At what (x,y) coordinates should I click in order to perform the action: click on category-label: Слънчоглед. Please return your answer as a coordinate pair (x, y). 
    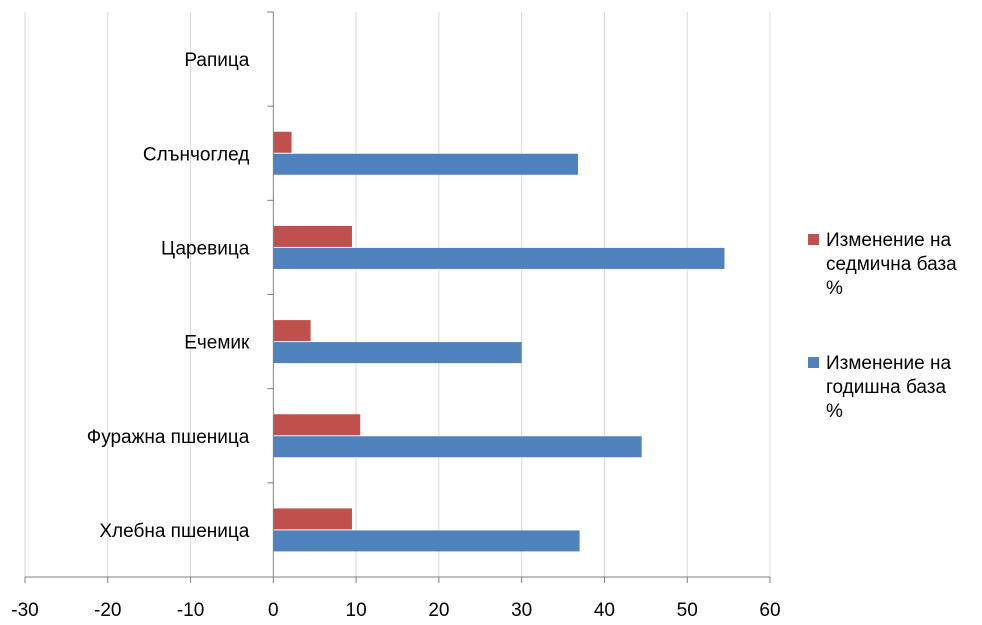
    Looking at the image, I should click on (196, 154).